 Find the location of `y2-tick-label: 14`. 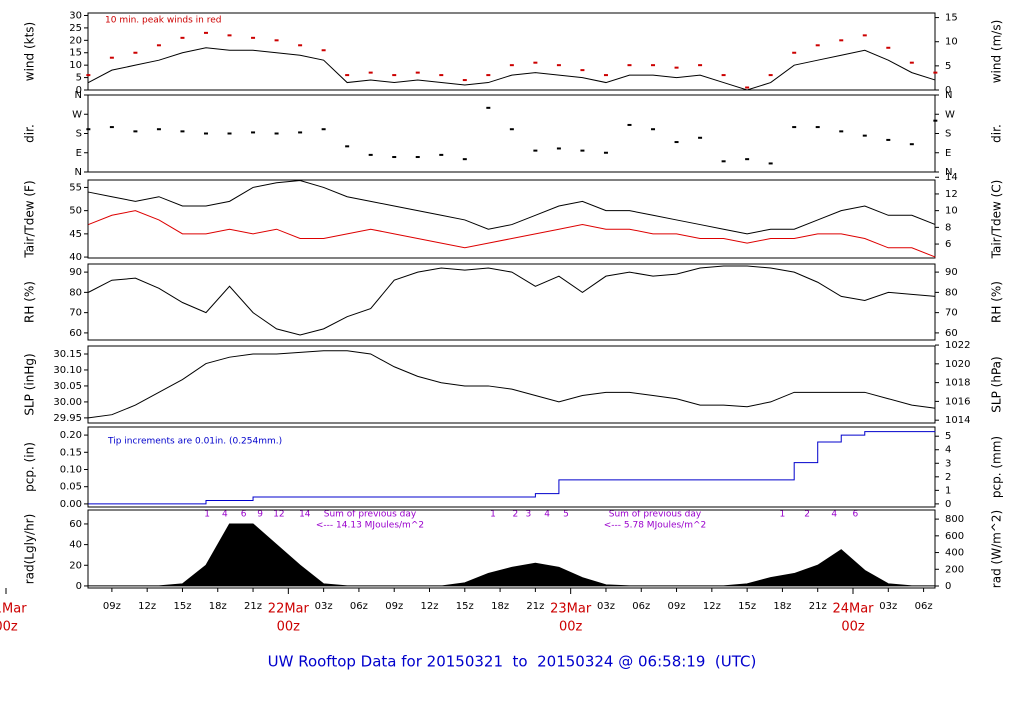

y2-tick-label: 14 is located at coordinates (951, 177).